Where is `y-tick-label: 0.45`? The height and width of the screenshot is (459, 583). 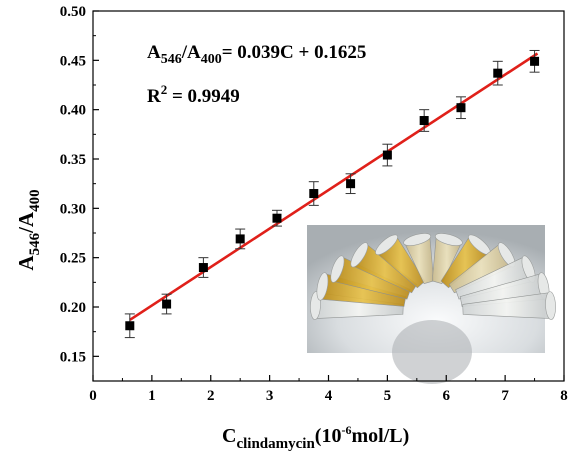
y-tick-label: 0.45 is located at coordinates (73, 61).